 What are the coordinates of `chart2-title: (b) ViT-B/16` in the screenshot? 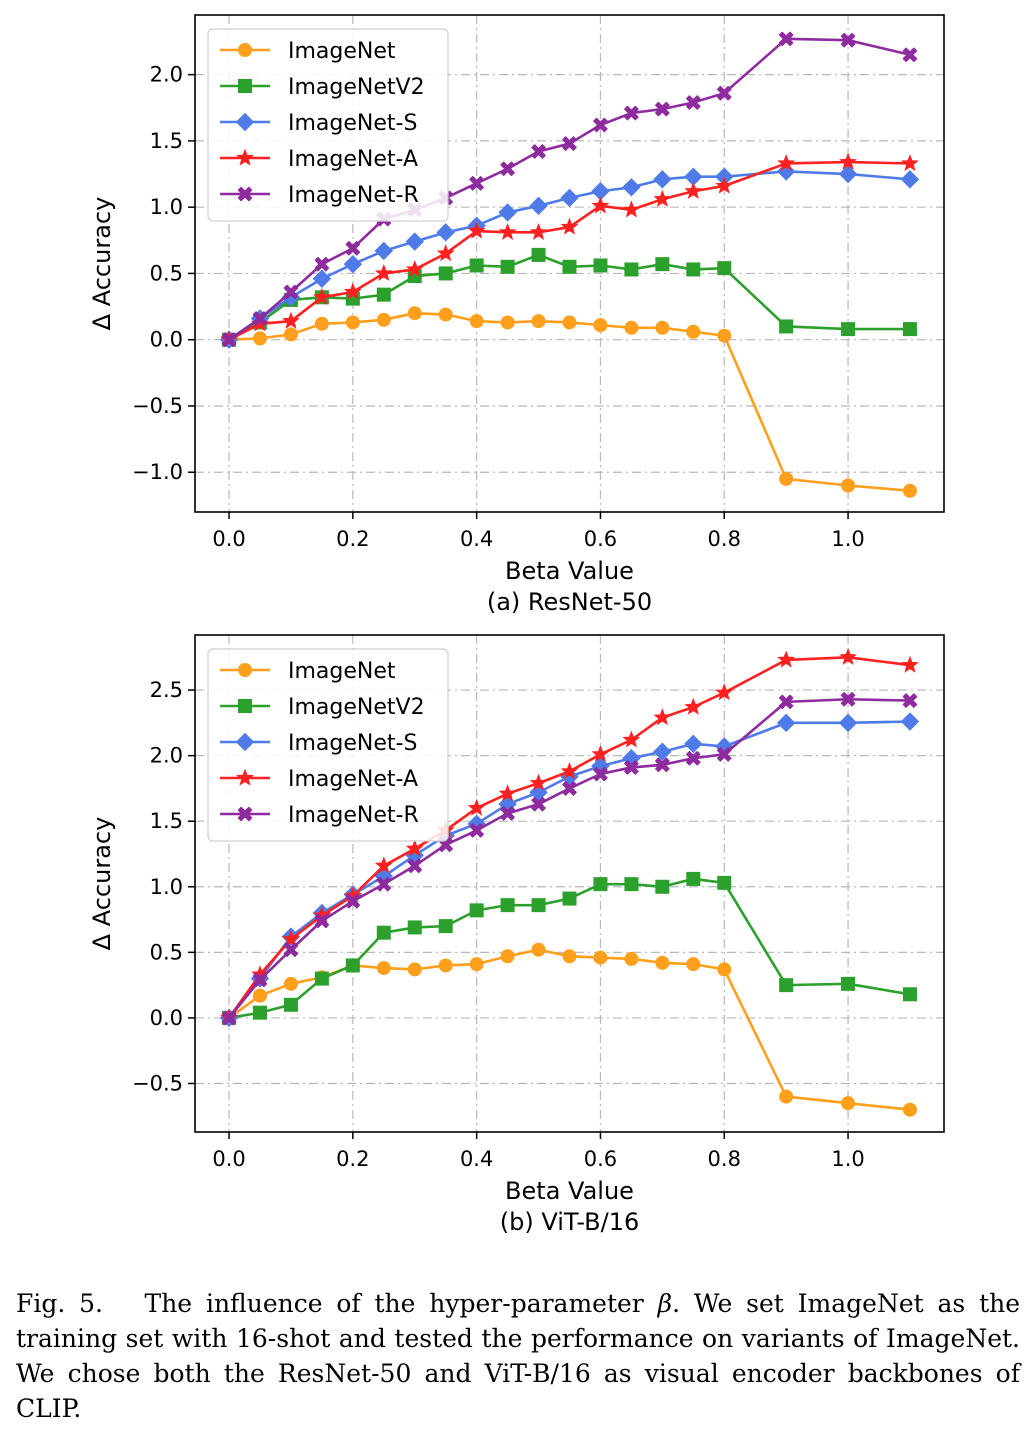 It's located at (570, 1222).